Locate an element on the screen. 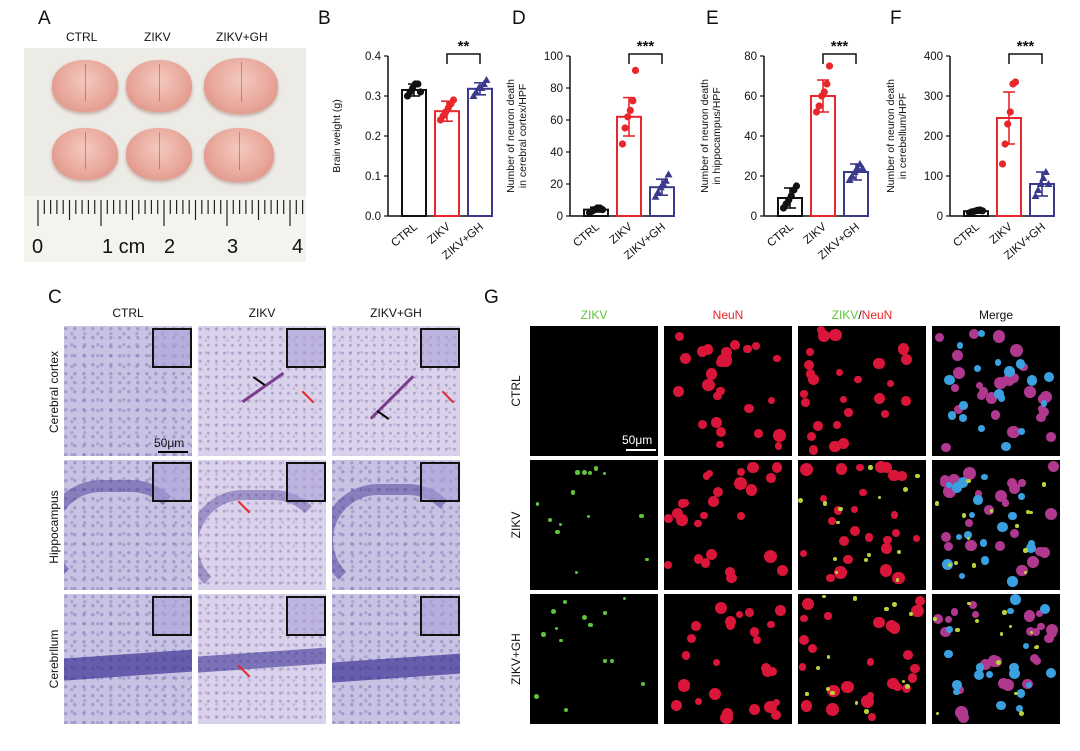  granular-layer is located at coordinates (396, 668).